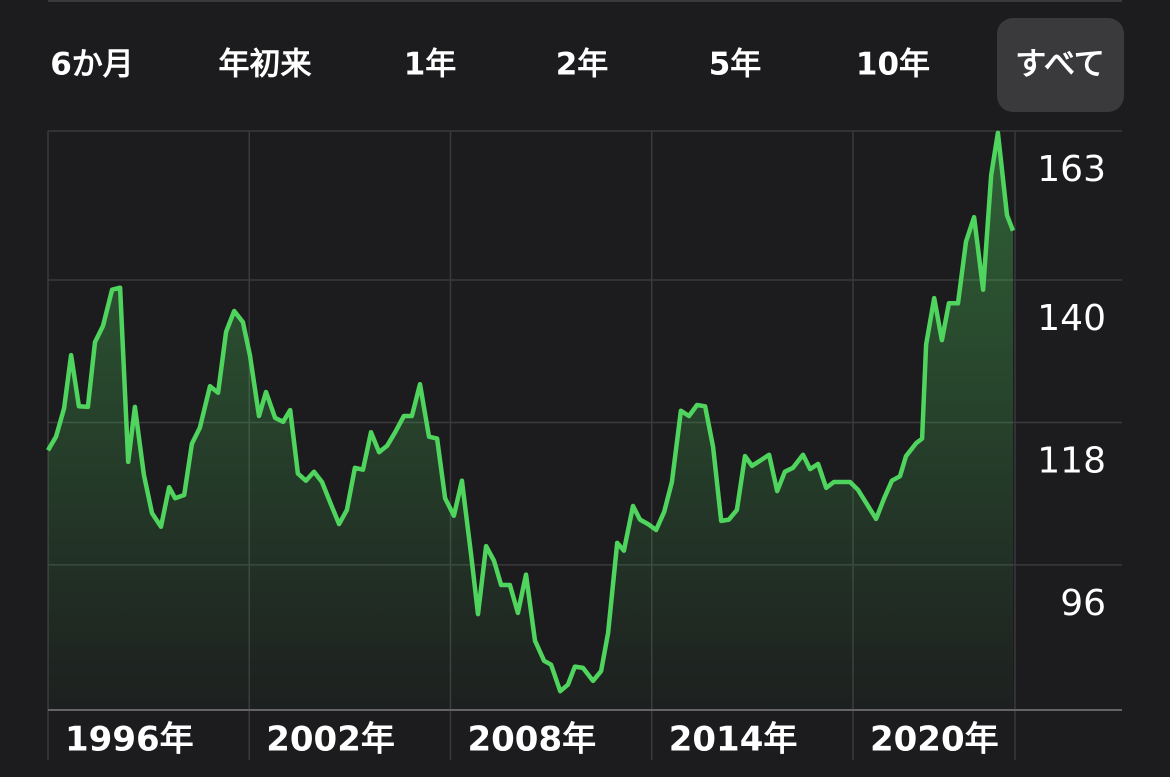 The width and height of the screenshot is (1170, 777). What do you see at coordinates (1083, 603) in the screenshot?
I see `y-tick-label: 96` at bounding box center [1083, 603].